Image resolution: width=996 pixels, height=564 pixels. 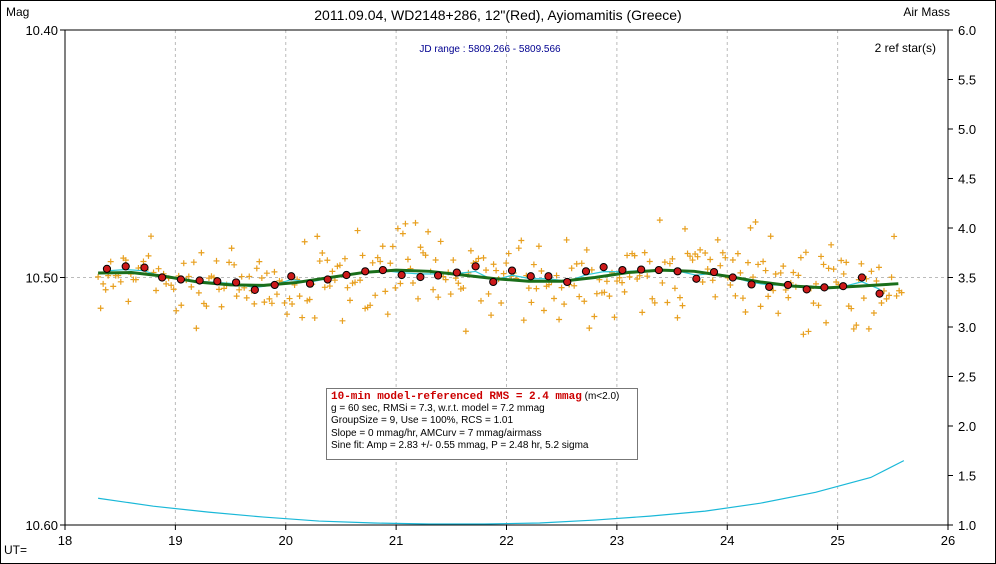 I want to click on x-tick-label: 20, so click(x=286, y=540).